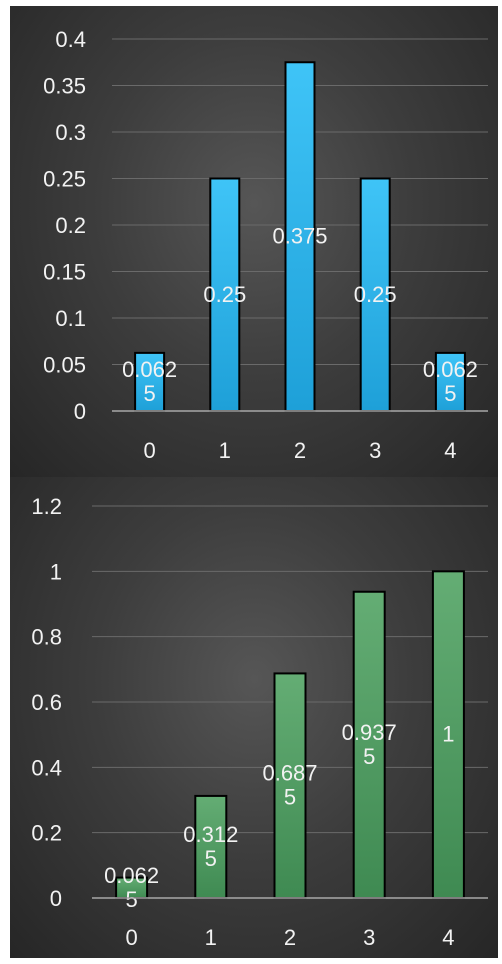 Image resolution: width=502 pixels, height=964 pixels. I want to click on pmf-data-label: 0.375, so click(299, 236).